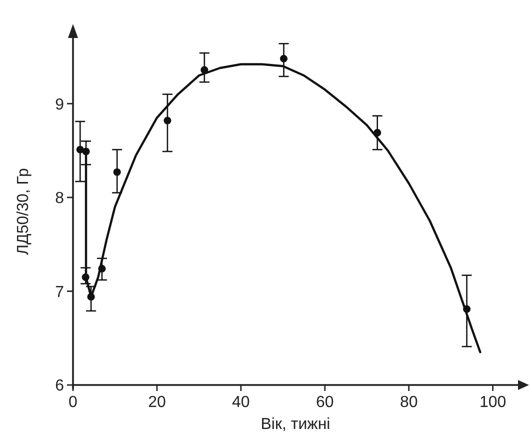  What do you see at coordinates (241, 402) in the screenshot?
I see `x-tick-label: 40` at bounding box center [241, 402].